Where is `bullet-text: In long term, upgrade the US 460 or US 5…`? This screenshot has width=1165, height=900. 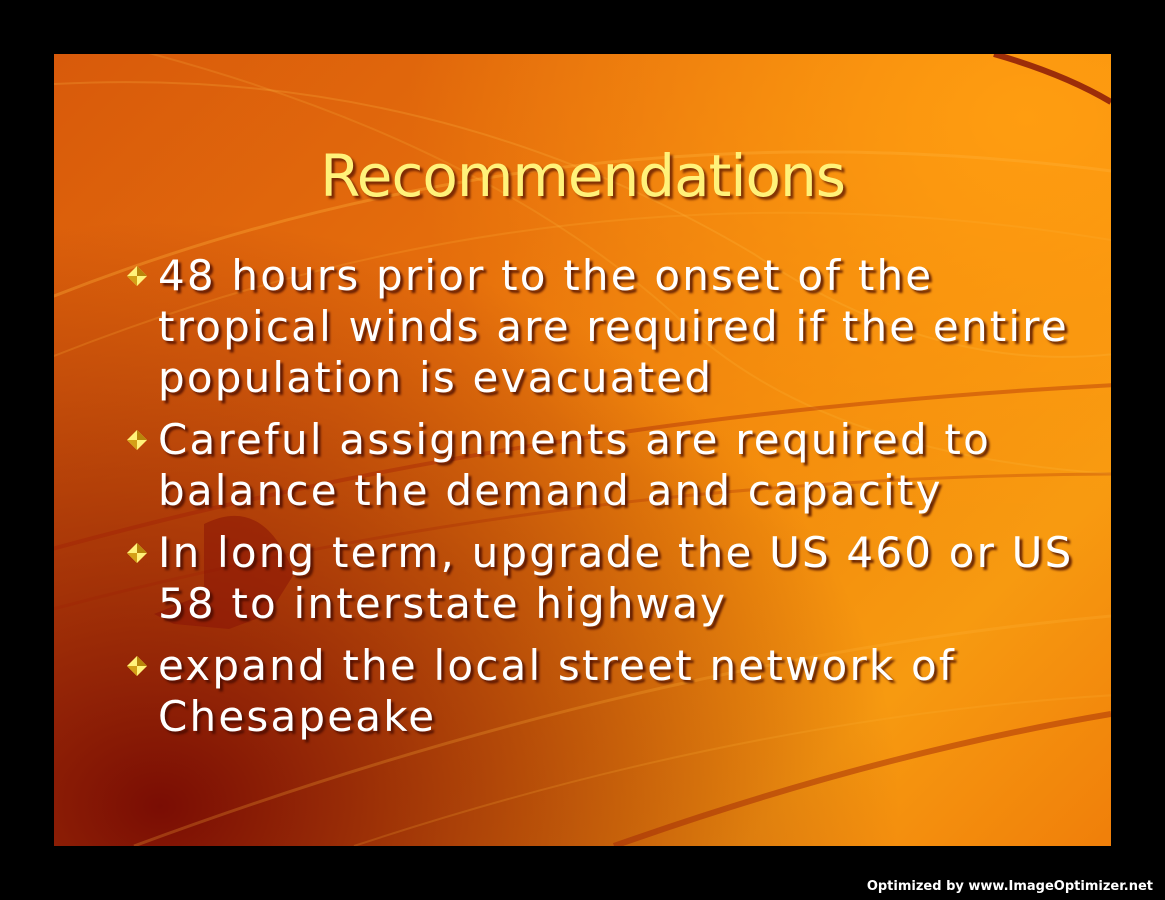 bullet-text: In long term, upgrade the US 460 or US 5… is located at coordinates (616, 578).